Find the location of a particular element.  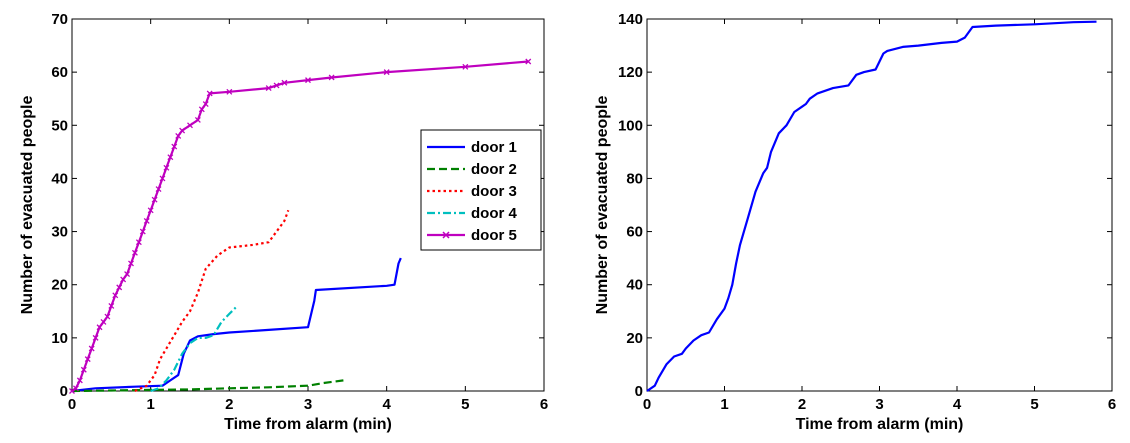

y-tick-label: 140 is located at coordinates (630, 19).